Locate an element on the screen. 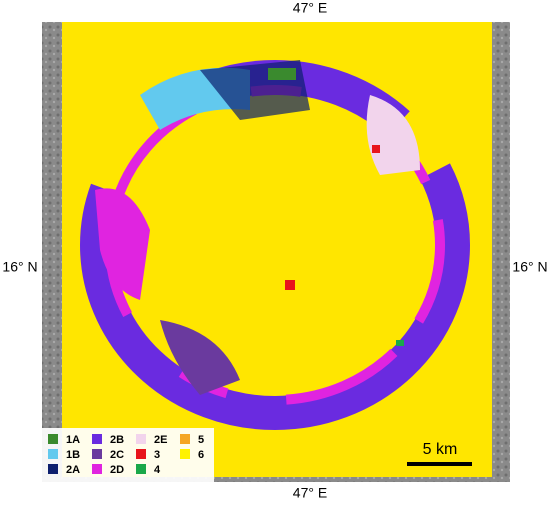 This screenshot has width=550, height=509. legend-label: 2E is located at coordinates (160, 440).